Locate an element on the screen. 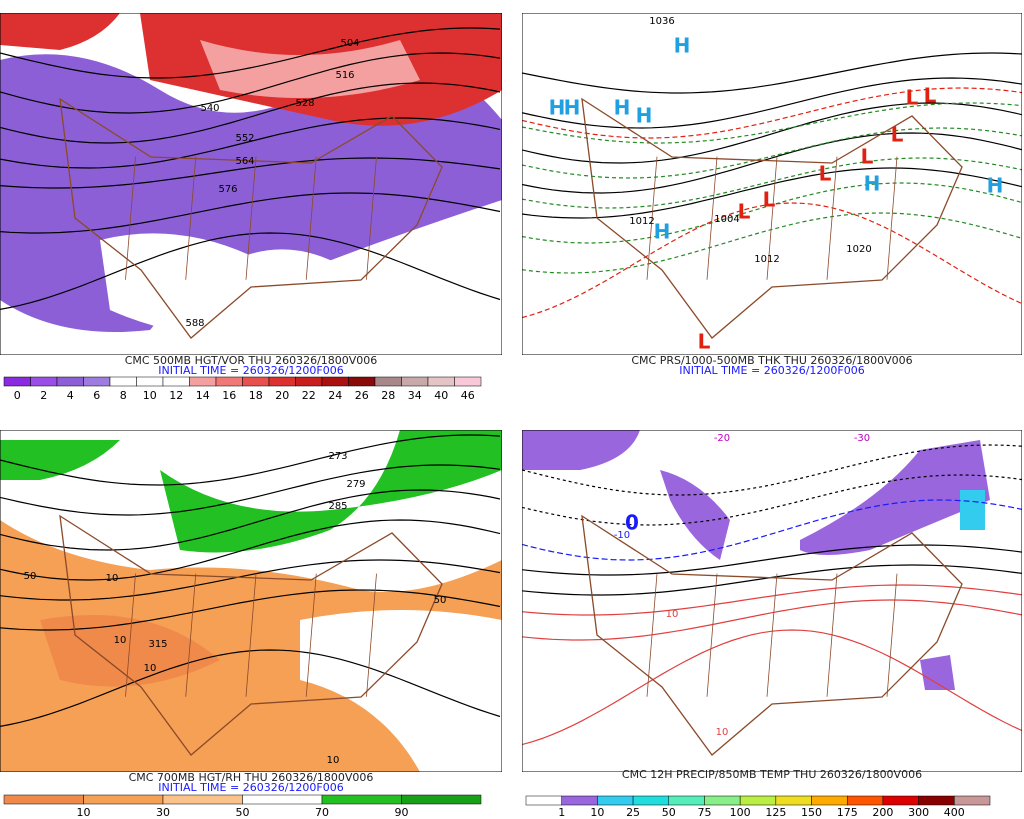 Image resolution: width=1024 pixels, height=819 pixels. colorbar-label: 26 is located at coordinates (362, 395).